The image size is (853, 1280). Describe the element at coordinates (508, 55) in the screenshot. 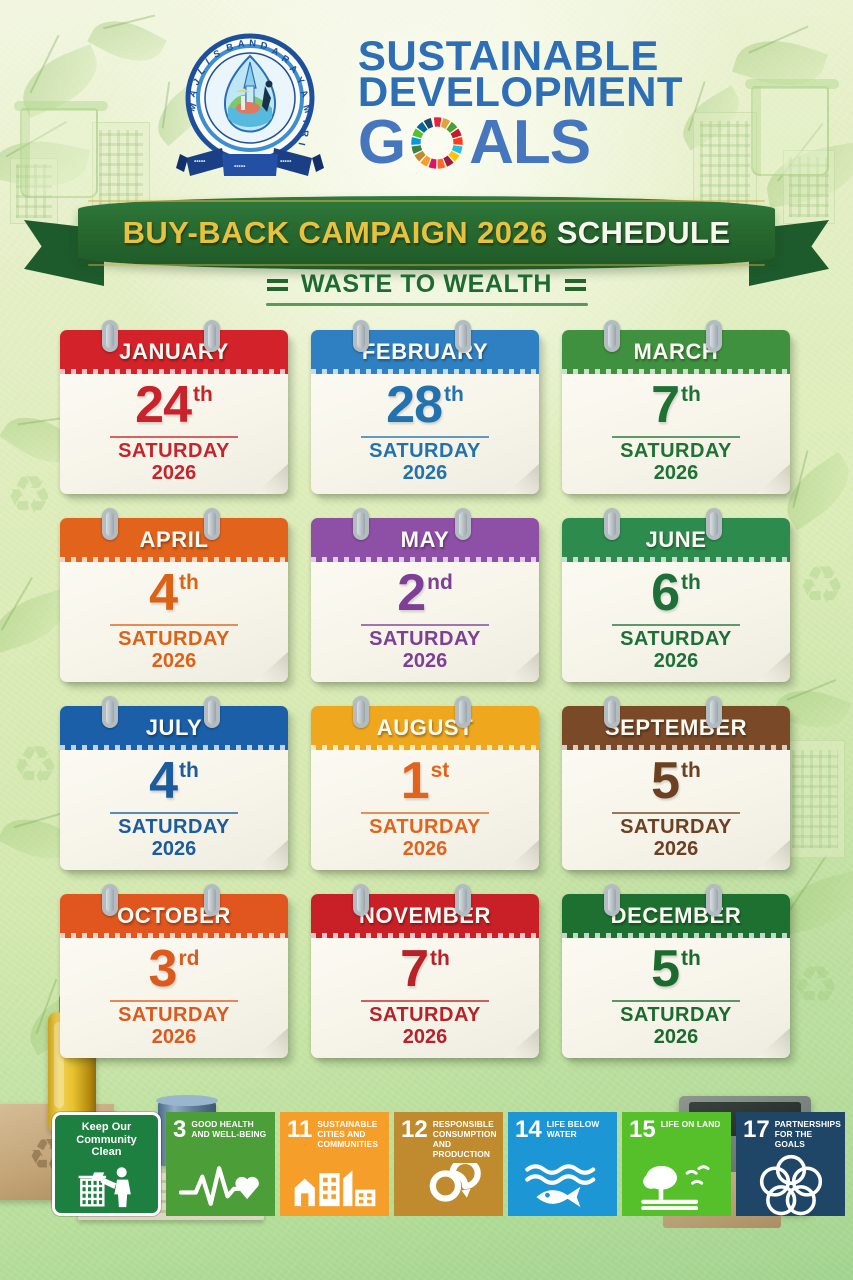

I see `sdg-title-line1: SUSTAINABLE` at that location.